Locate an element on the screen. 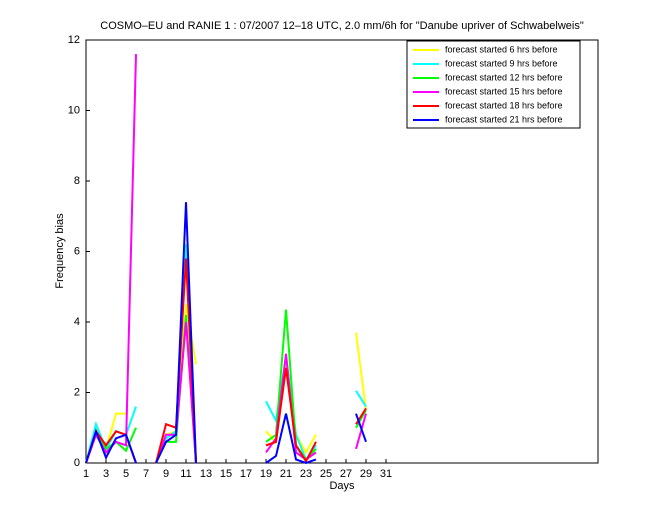 The width and height of the screenshot is (660, 520). x-tick-label: 15 is located at coordinates (226, 474).